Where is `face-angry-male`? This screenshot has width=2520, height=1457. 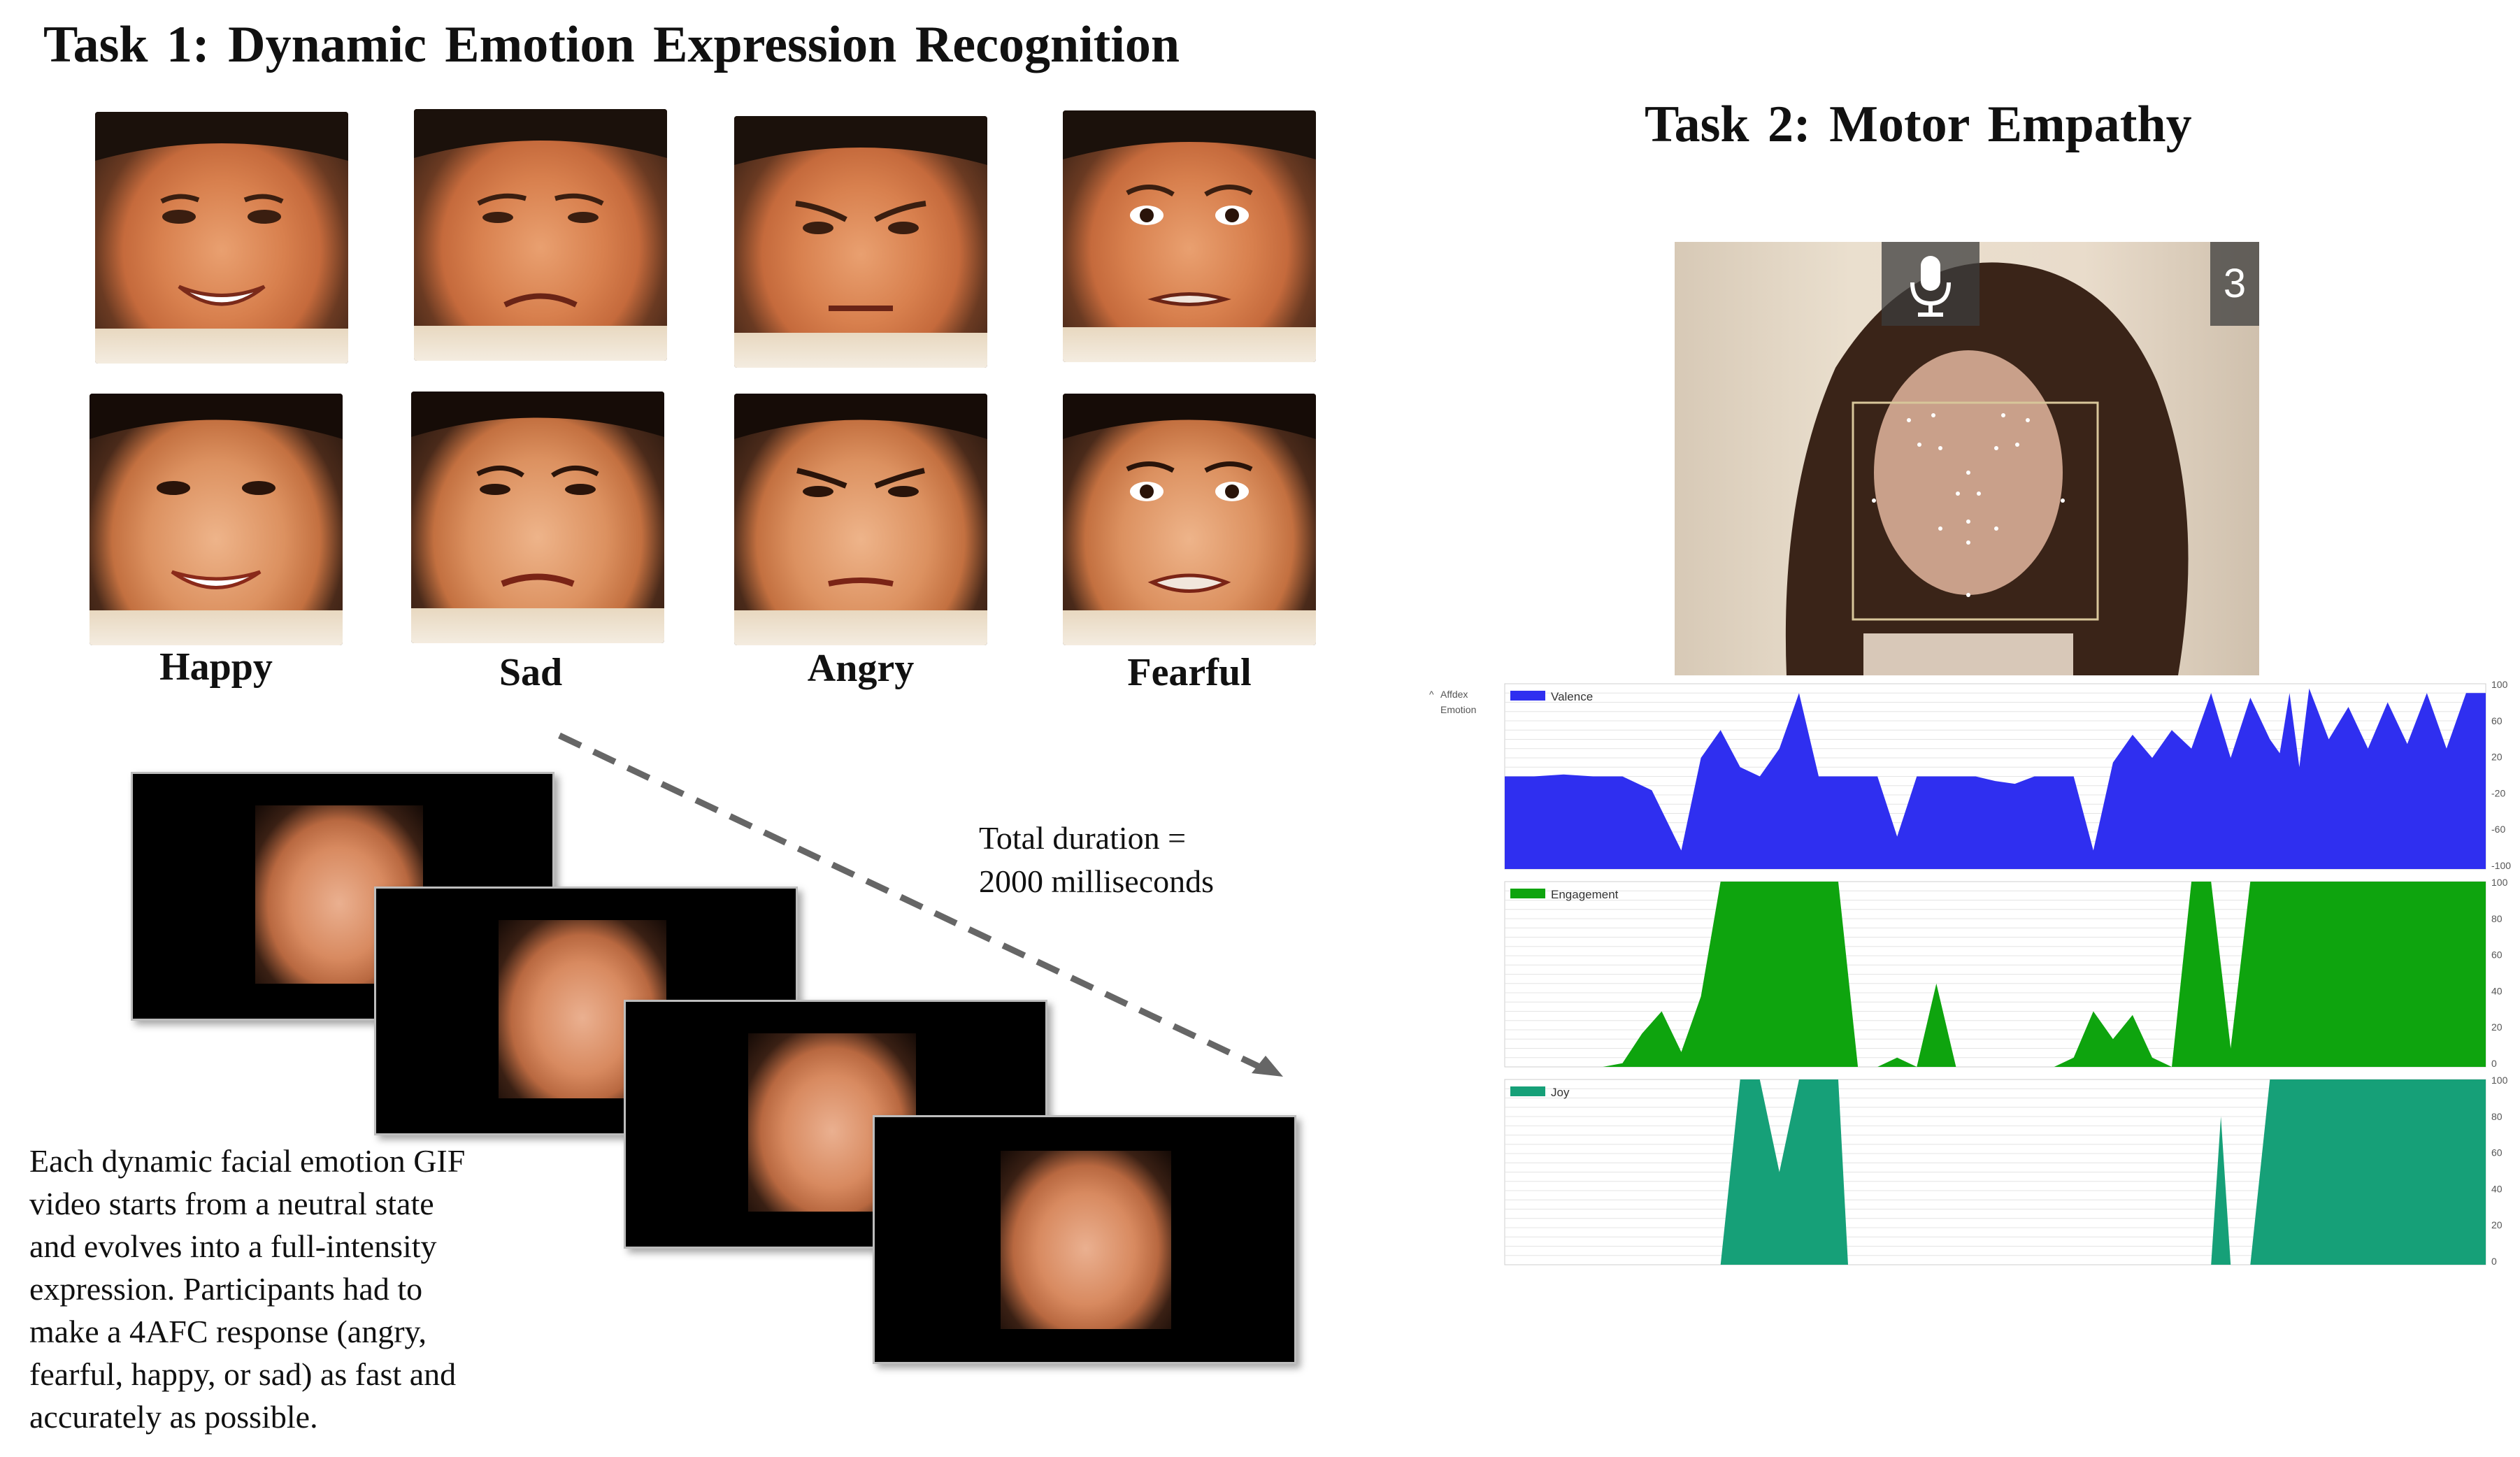
face-angry-male is located at coordinates (860, 242).